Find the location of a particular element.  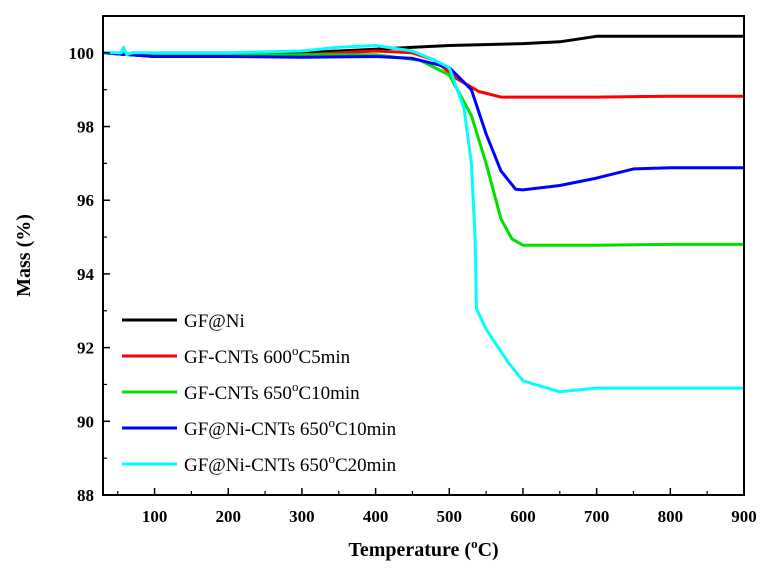

legend-label-4: GF@Ni-CNTs 650oC10min is located at coordinates (290, 427).